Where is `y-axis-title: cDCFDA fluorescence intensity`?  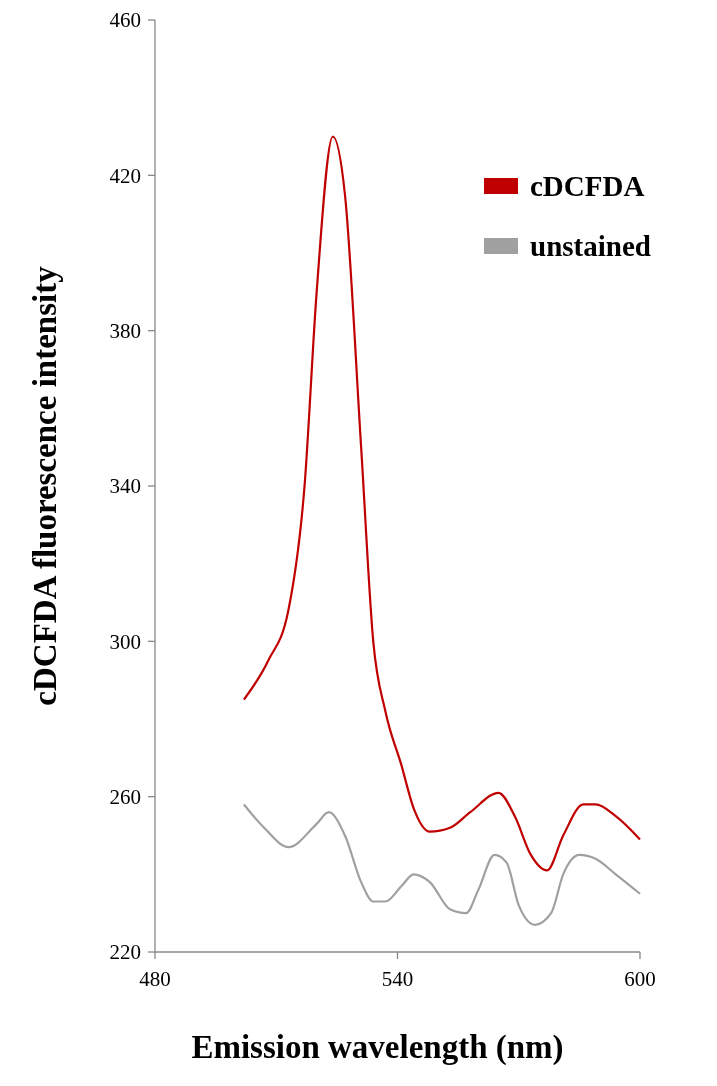 y-axis-title: cDCFDA fluorescence intensity is located at coordinates (45, 485).